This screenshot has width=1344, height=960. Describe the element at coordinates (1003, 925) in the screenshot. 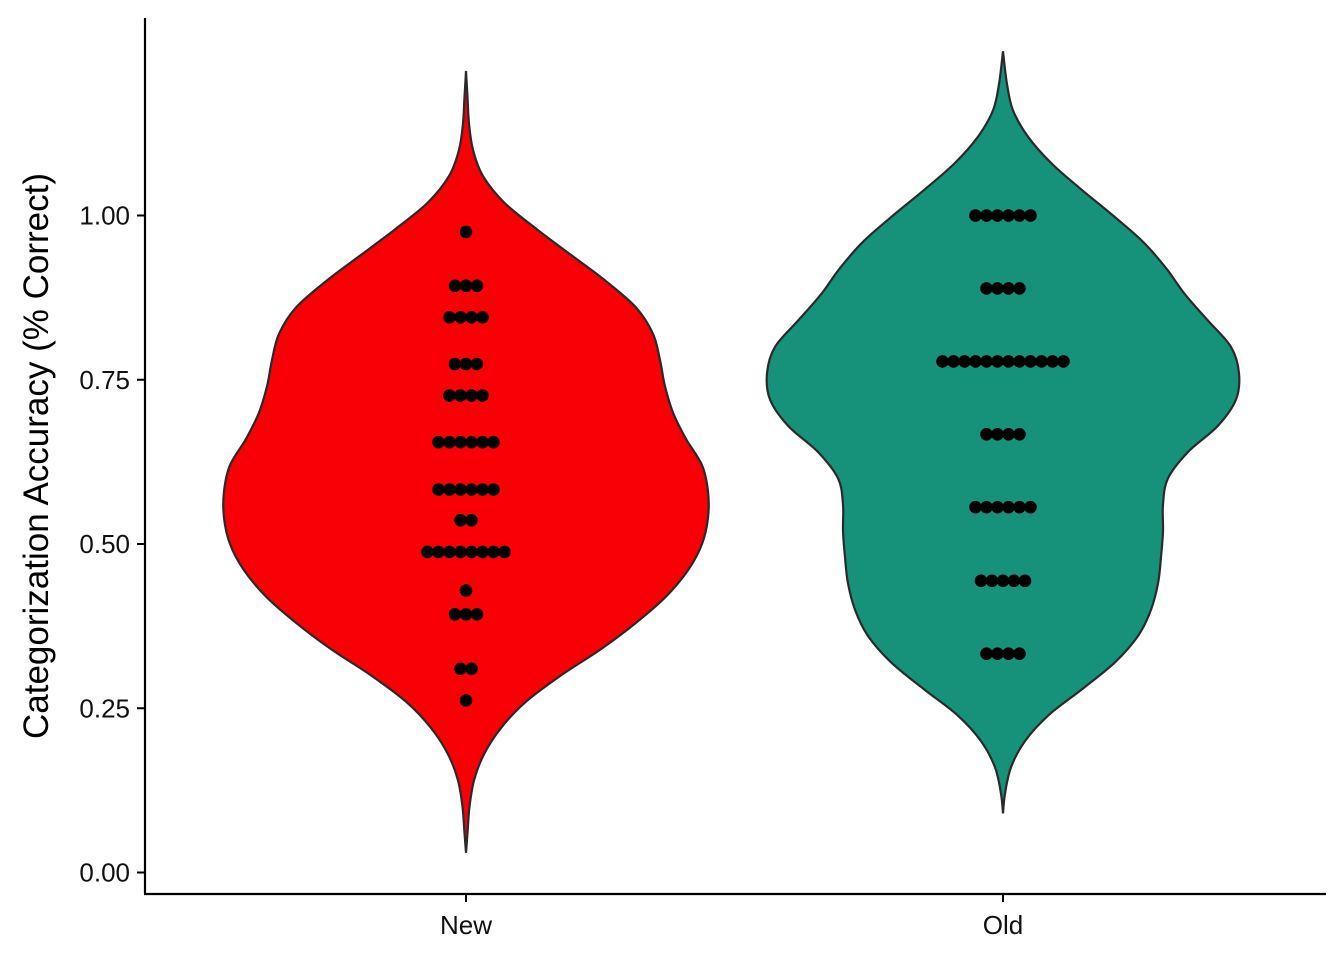

I see `x-tick-label-old: Old` at that location.